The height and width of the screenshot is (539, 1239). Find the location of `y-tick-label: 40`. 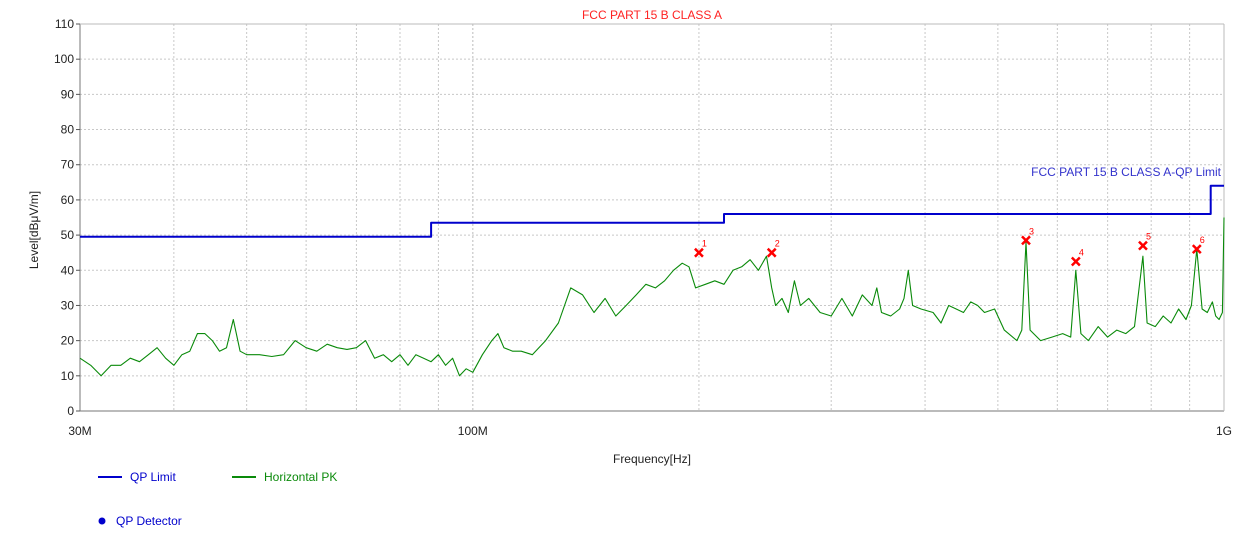

y-tick-label: 40 is located at coordinates (68, 270).